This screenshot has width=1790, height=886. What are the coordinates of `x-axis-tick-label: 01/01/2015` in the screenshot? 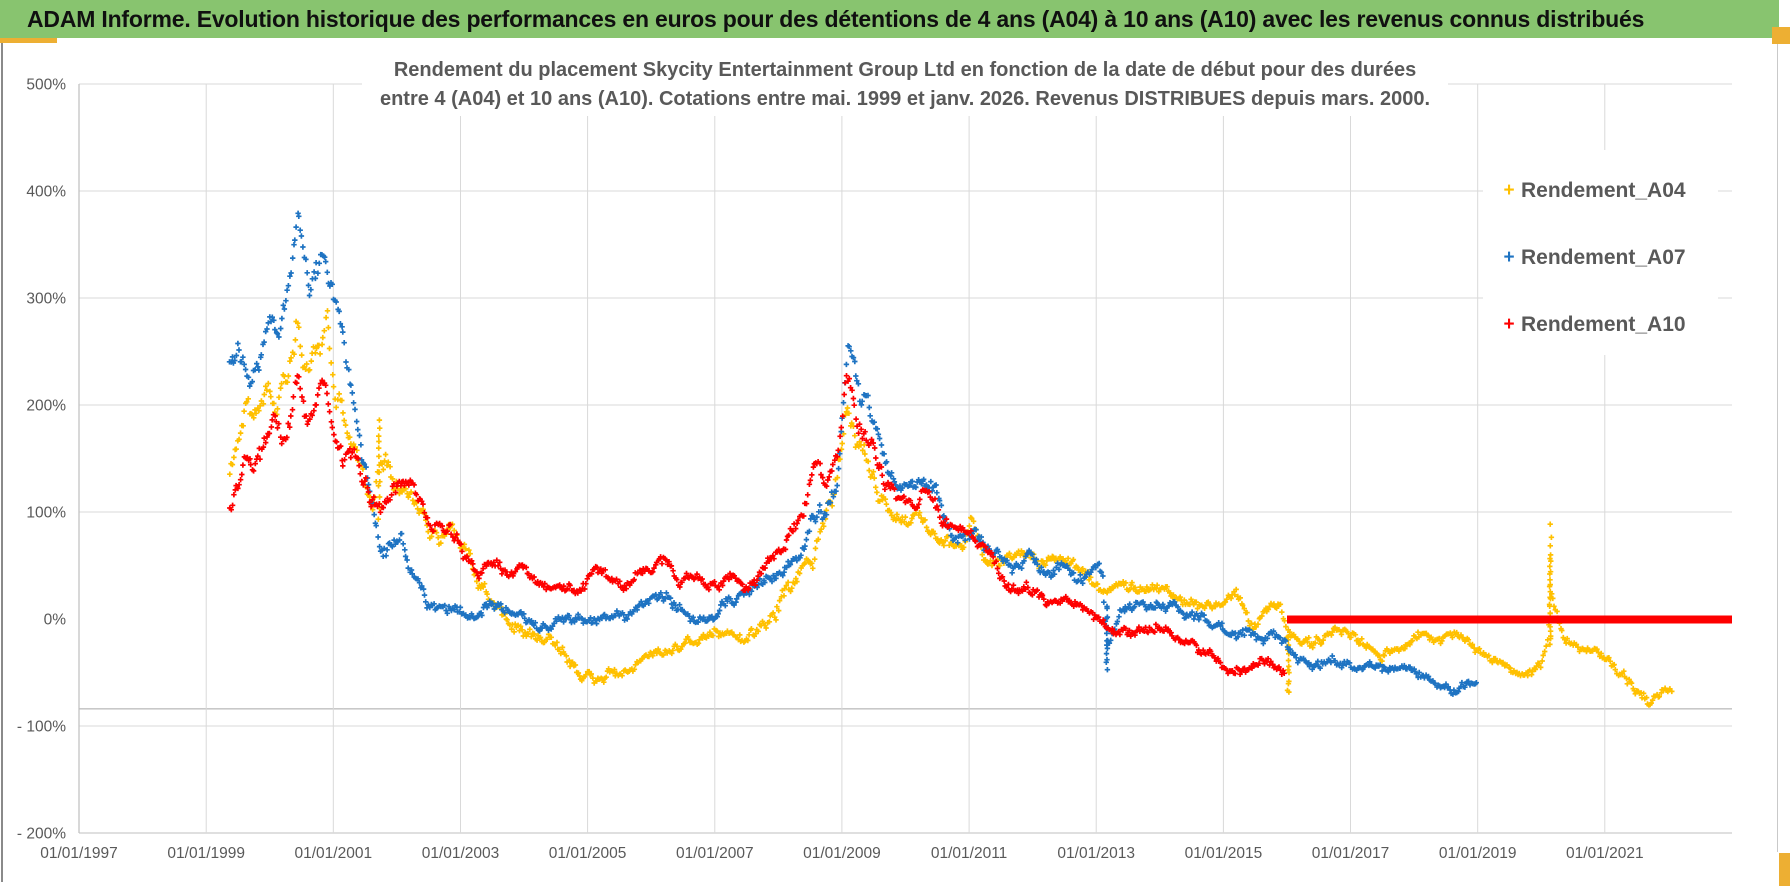 It's located at (1224, 853).